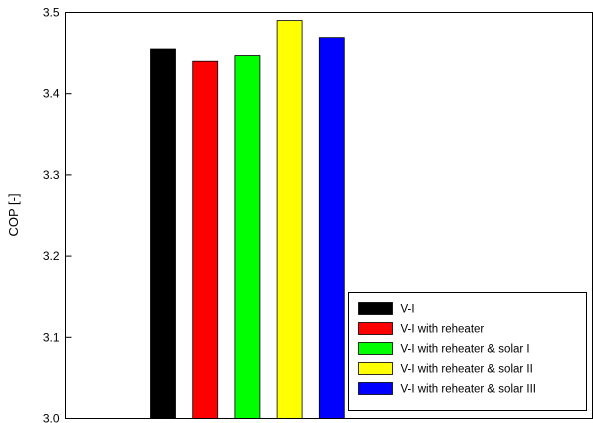  Describe the element at coordinates (51, 417) in the screenshot. I see `y-tick-label: 3.0` at that location.